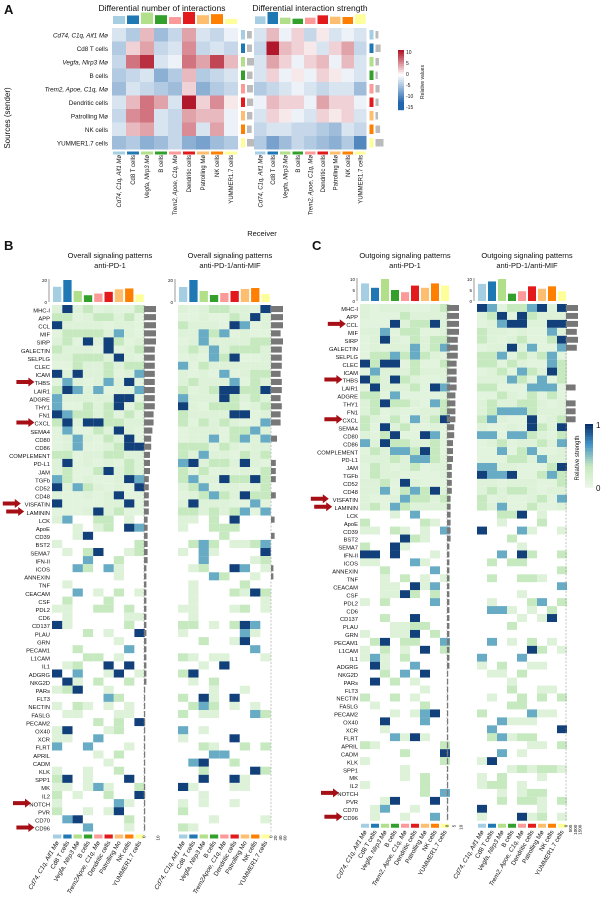 The width and height of the screenshot is (610, 900). I want to click on row-label: ADGRG, so click(348, 668).